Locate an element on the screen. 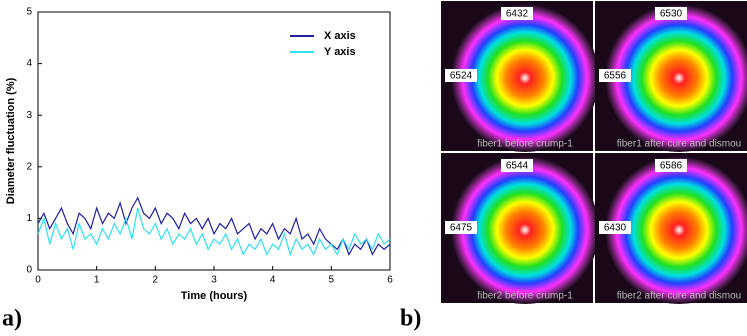 Image resolution: width=747 pixels, height=336 pixels. legend-label: Y axis is located at coordinates (340, 52).